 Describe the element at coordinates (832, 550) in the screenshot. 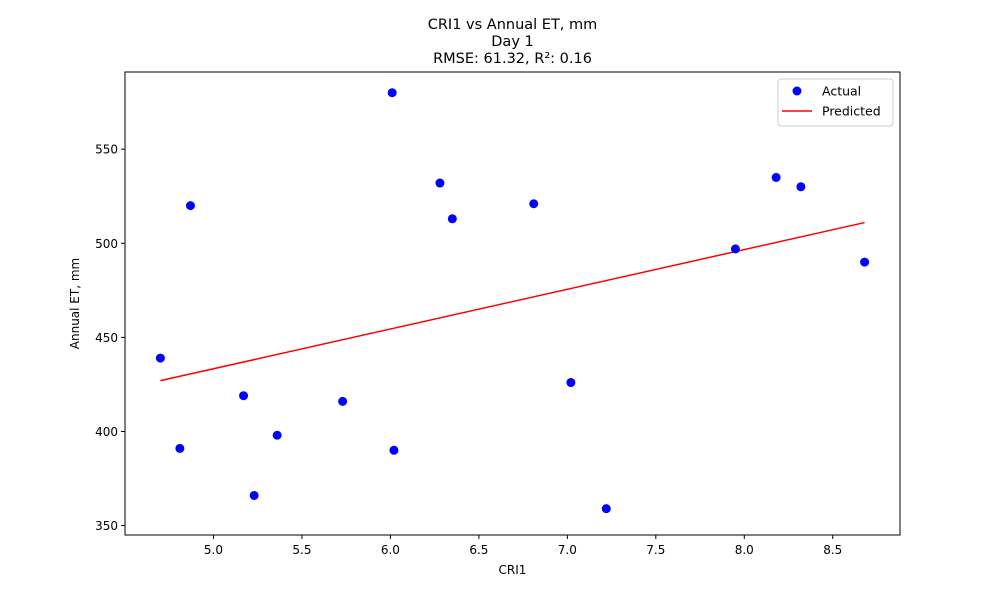

I see `x-tick-label: 8.5` at that location.